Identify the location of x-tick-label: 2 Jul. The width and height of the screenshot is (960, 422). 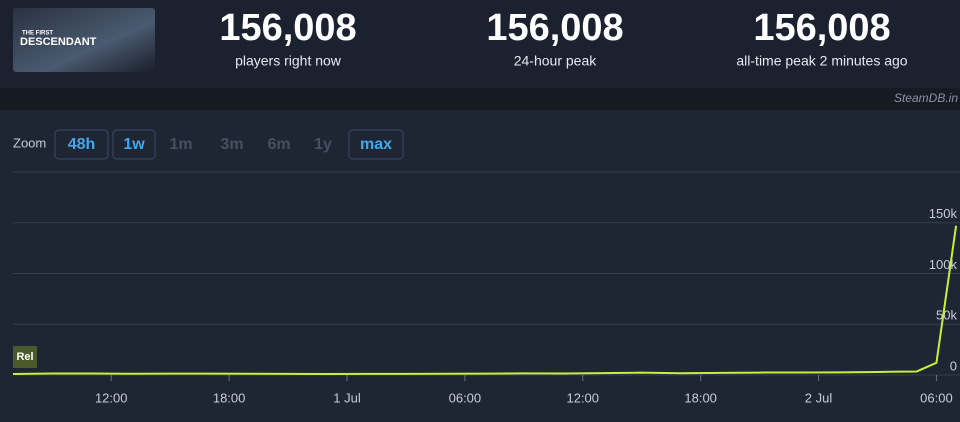
(819, 397).